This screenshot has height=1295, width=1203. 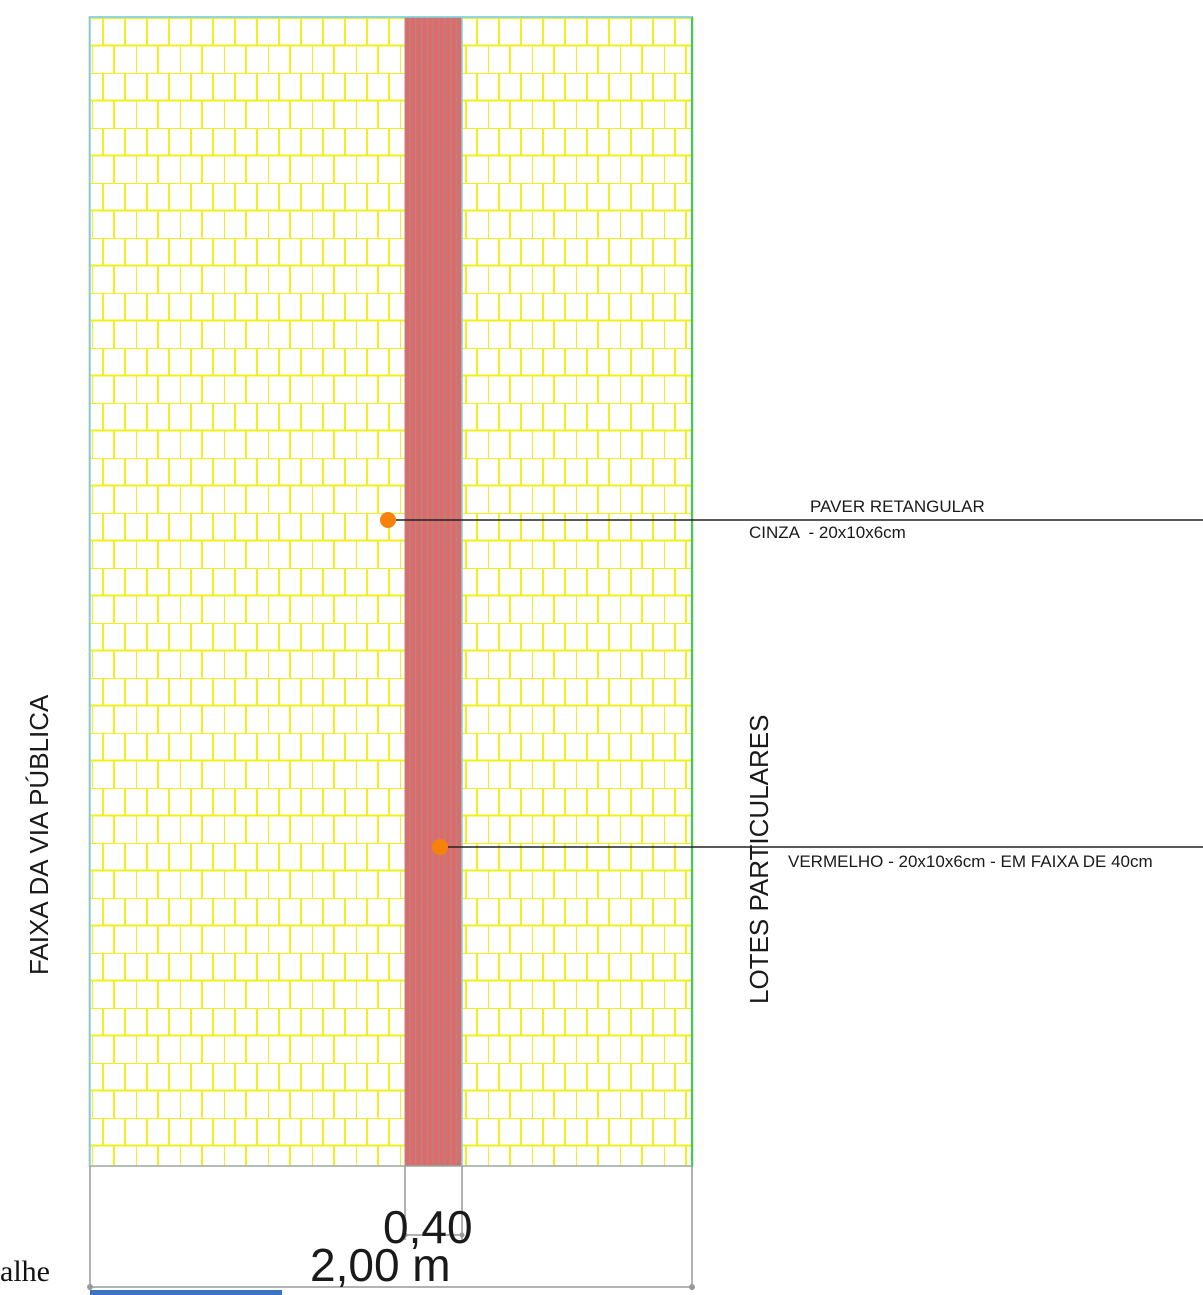 I want to click on dimension-total-width: 2,00 m, so click(x=380, y=1265).